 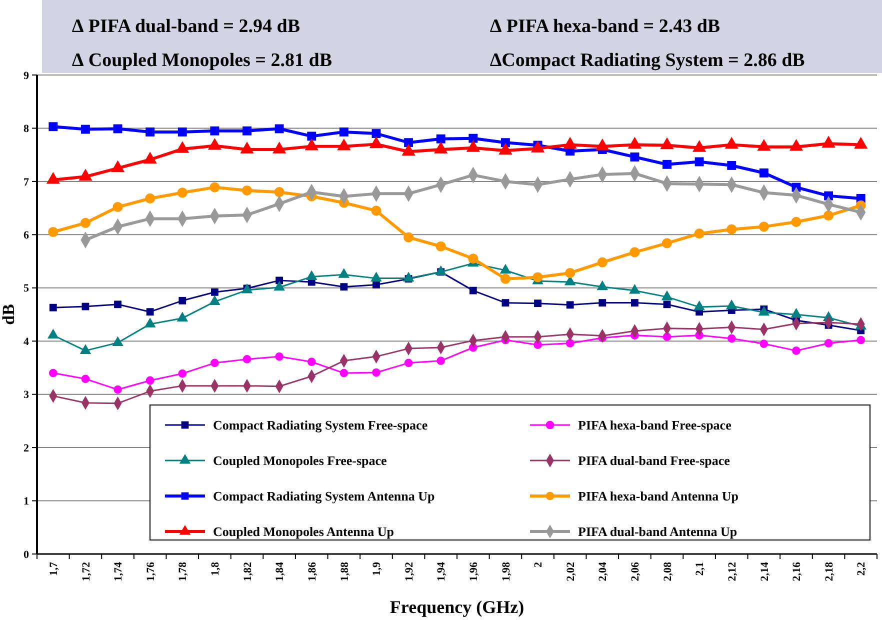 What do you see at coordinates (668, 572) in the screenshot?
I see `x-tick-label: 2,08` at bounding box center [668, 572].